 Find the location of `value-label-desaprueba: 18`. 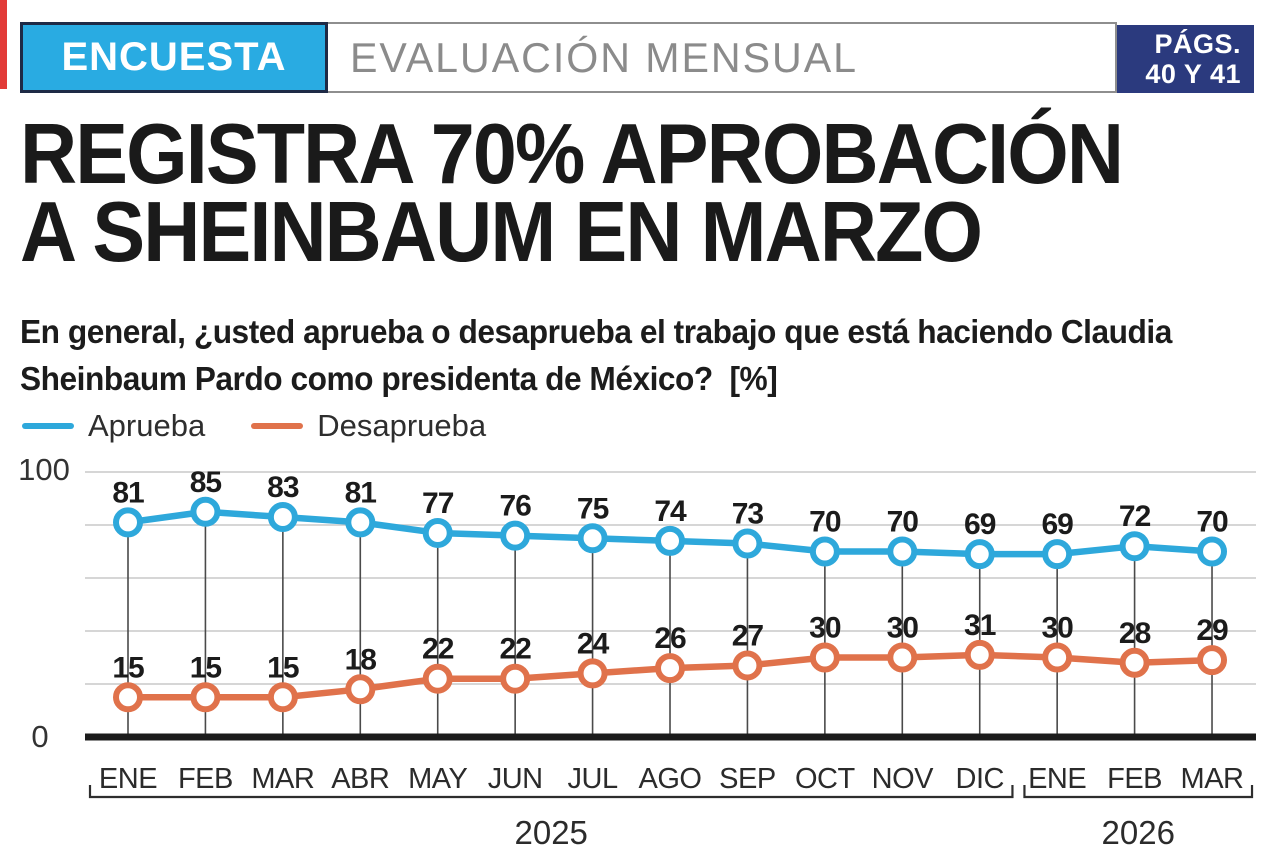

value-label-desaprueba: 18 is located at coordinates (361, 659).